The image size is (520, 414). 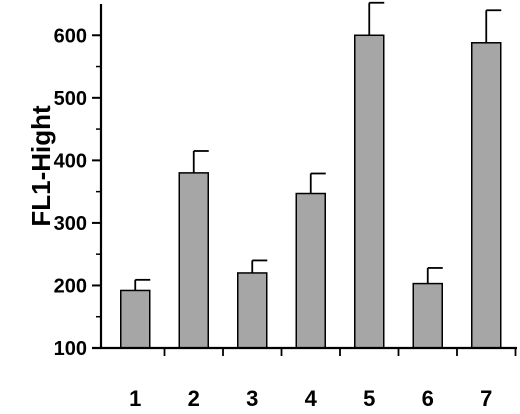 What do you see at coordinates (135, 398) in the screenshot?
I see `x-tick-label: 1` at bounding box center [135, 398].